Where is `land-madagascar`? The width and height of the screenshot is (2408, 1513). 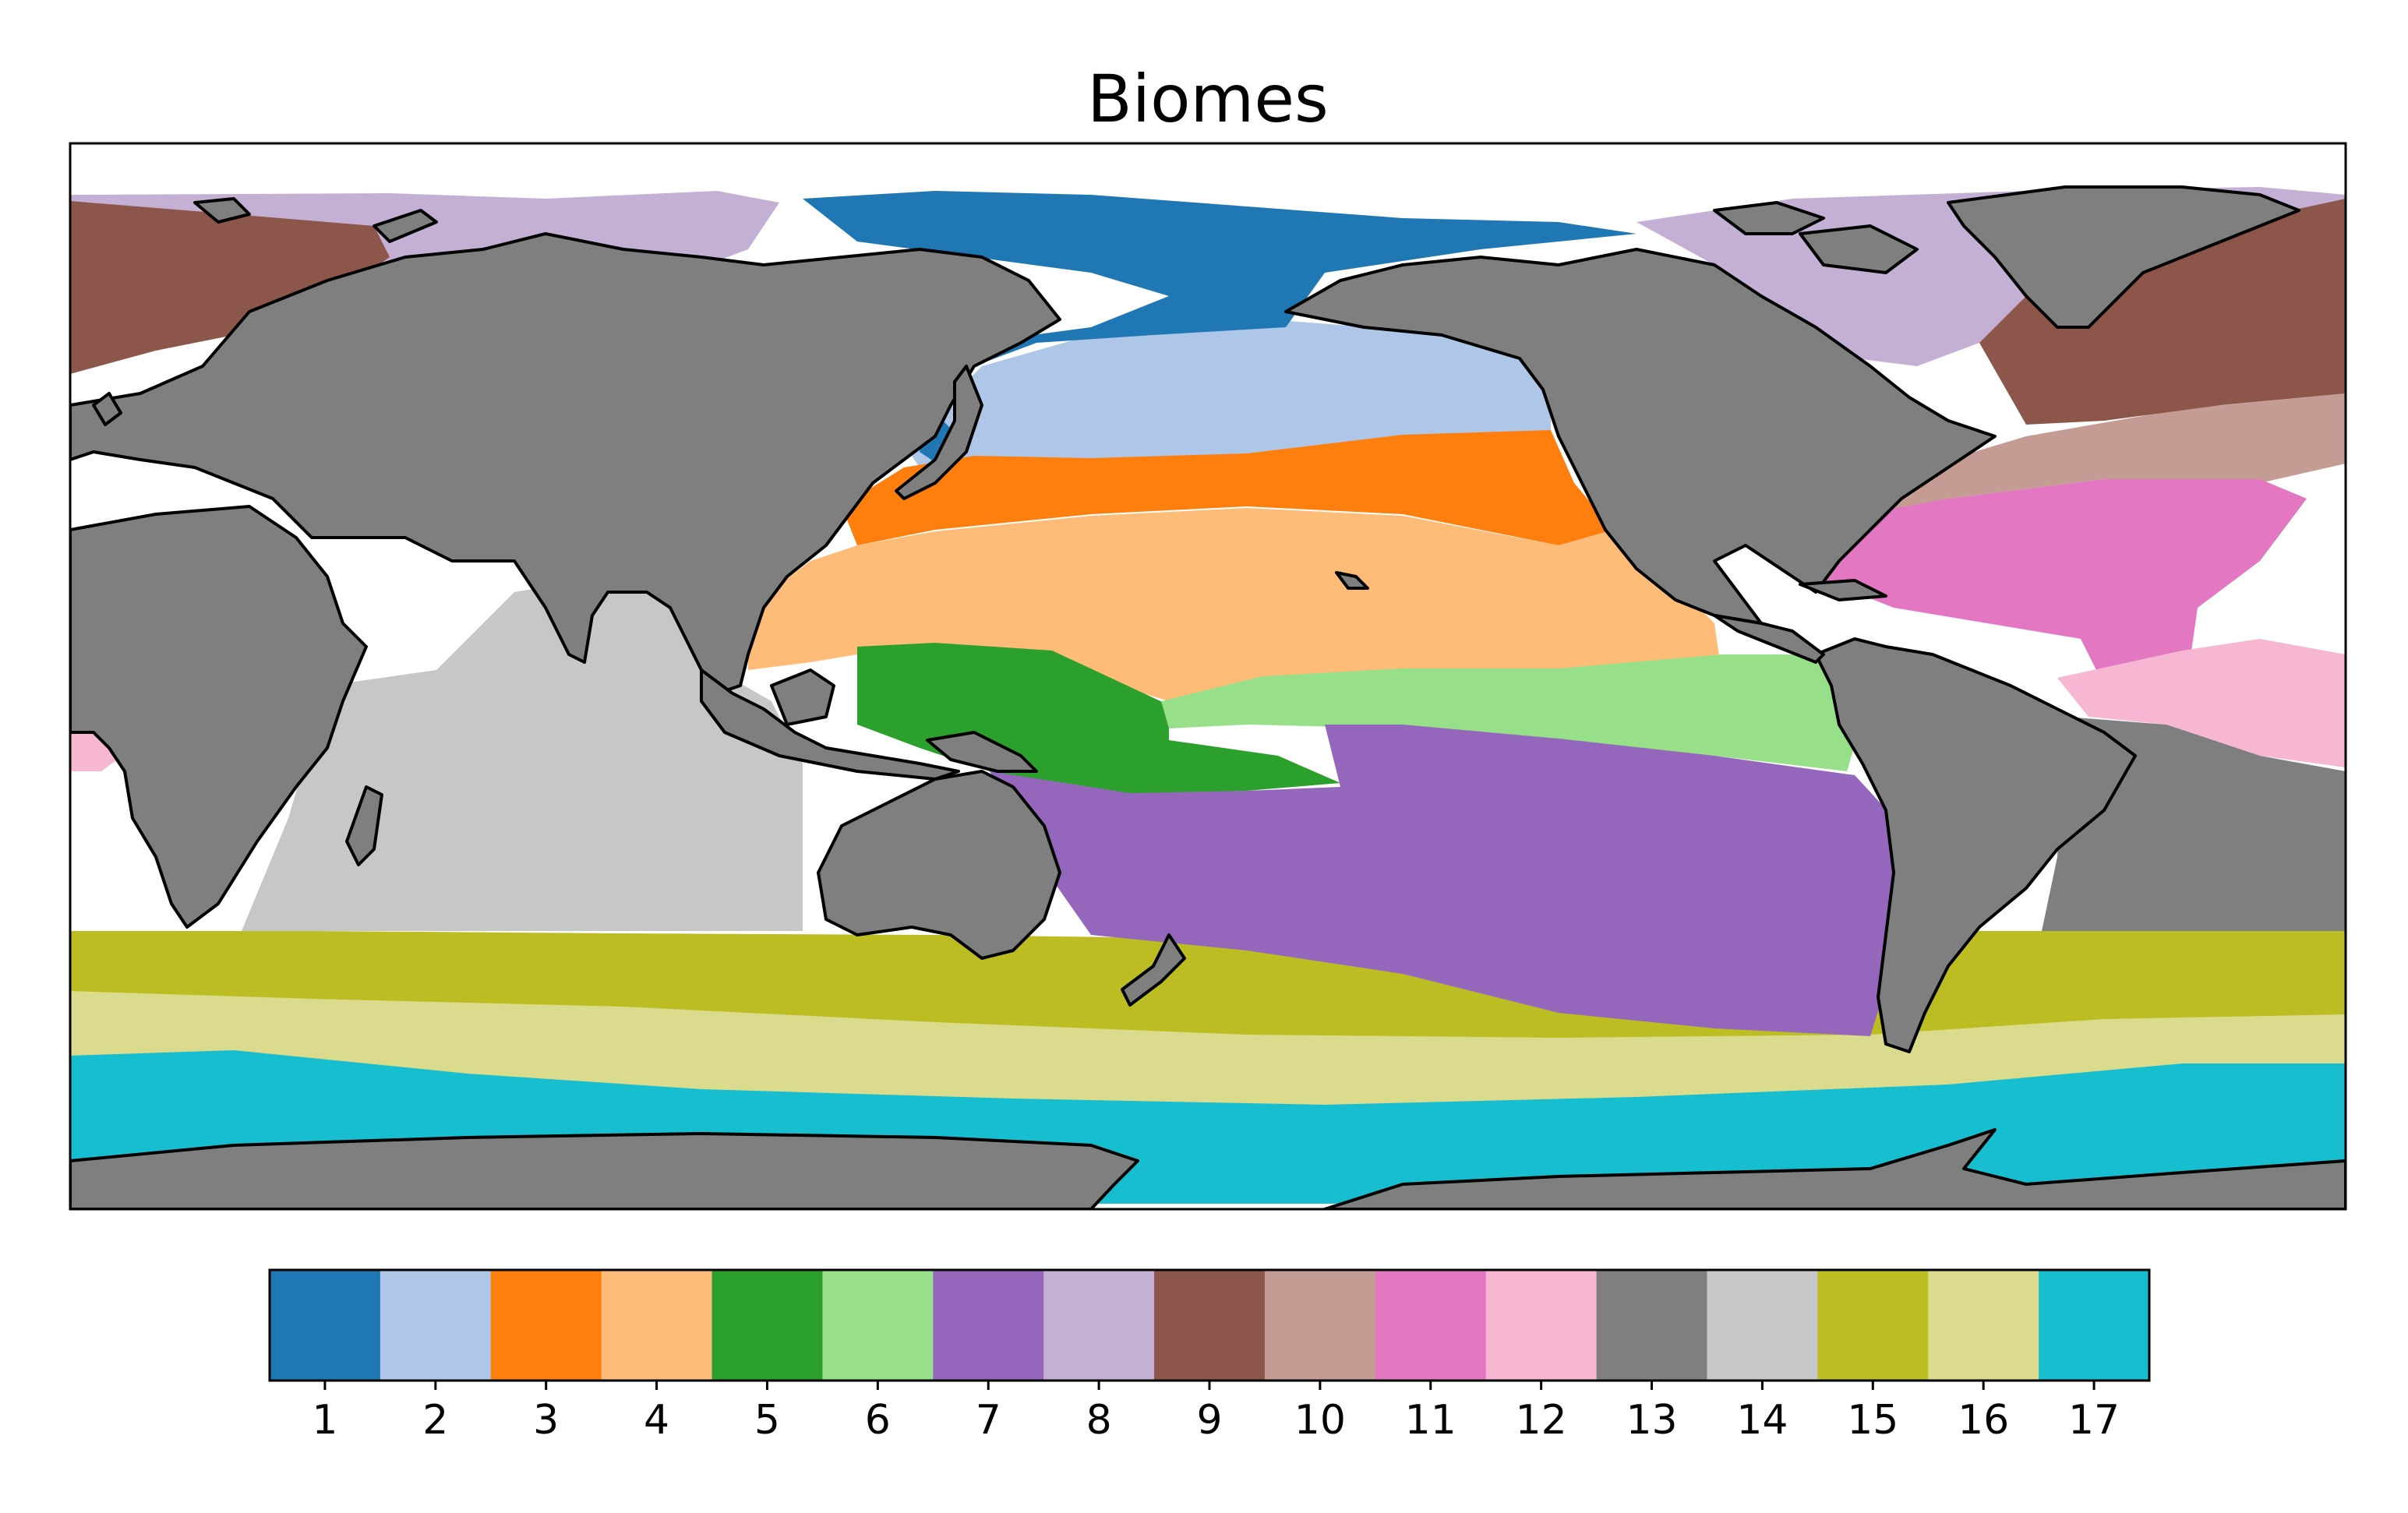 land-madagascar is located at coordinates (364, 825).